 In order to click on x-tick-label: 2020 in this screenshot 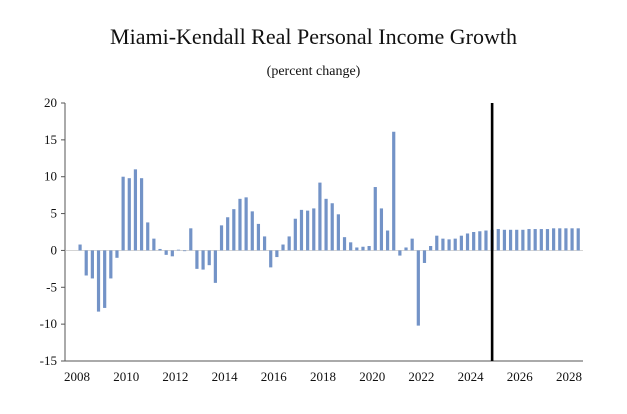, I will do `click(372, 376)`.